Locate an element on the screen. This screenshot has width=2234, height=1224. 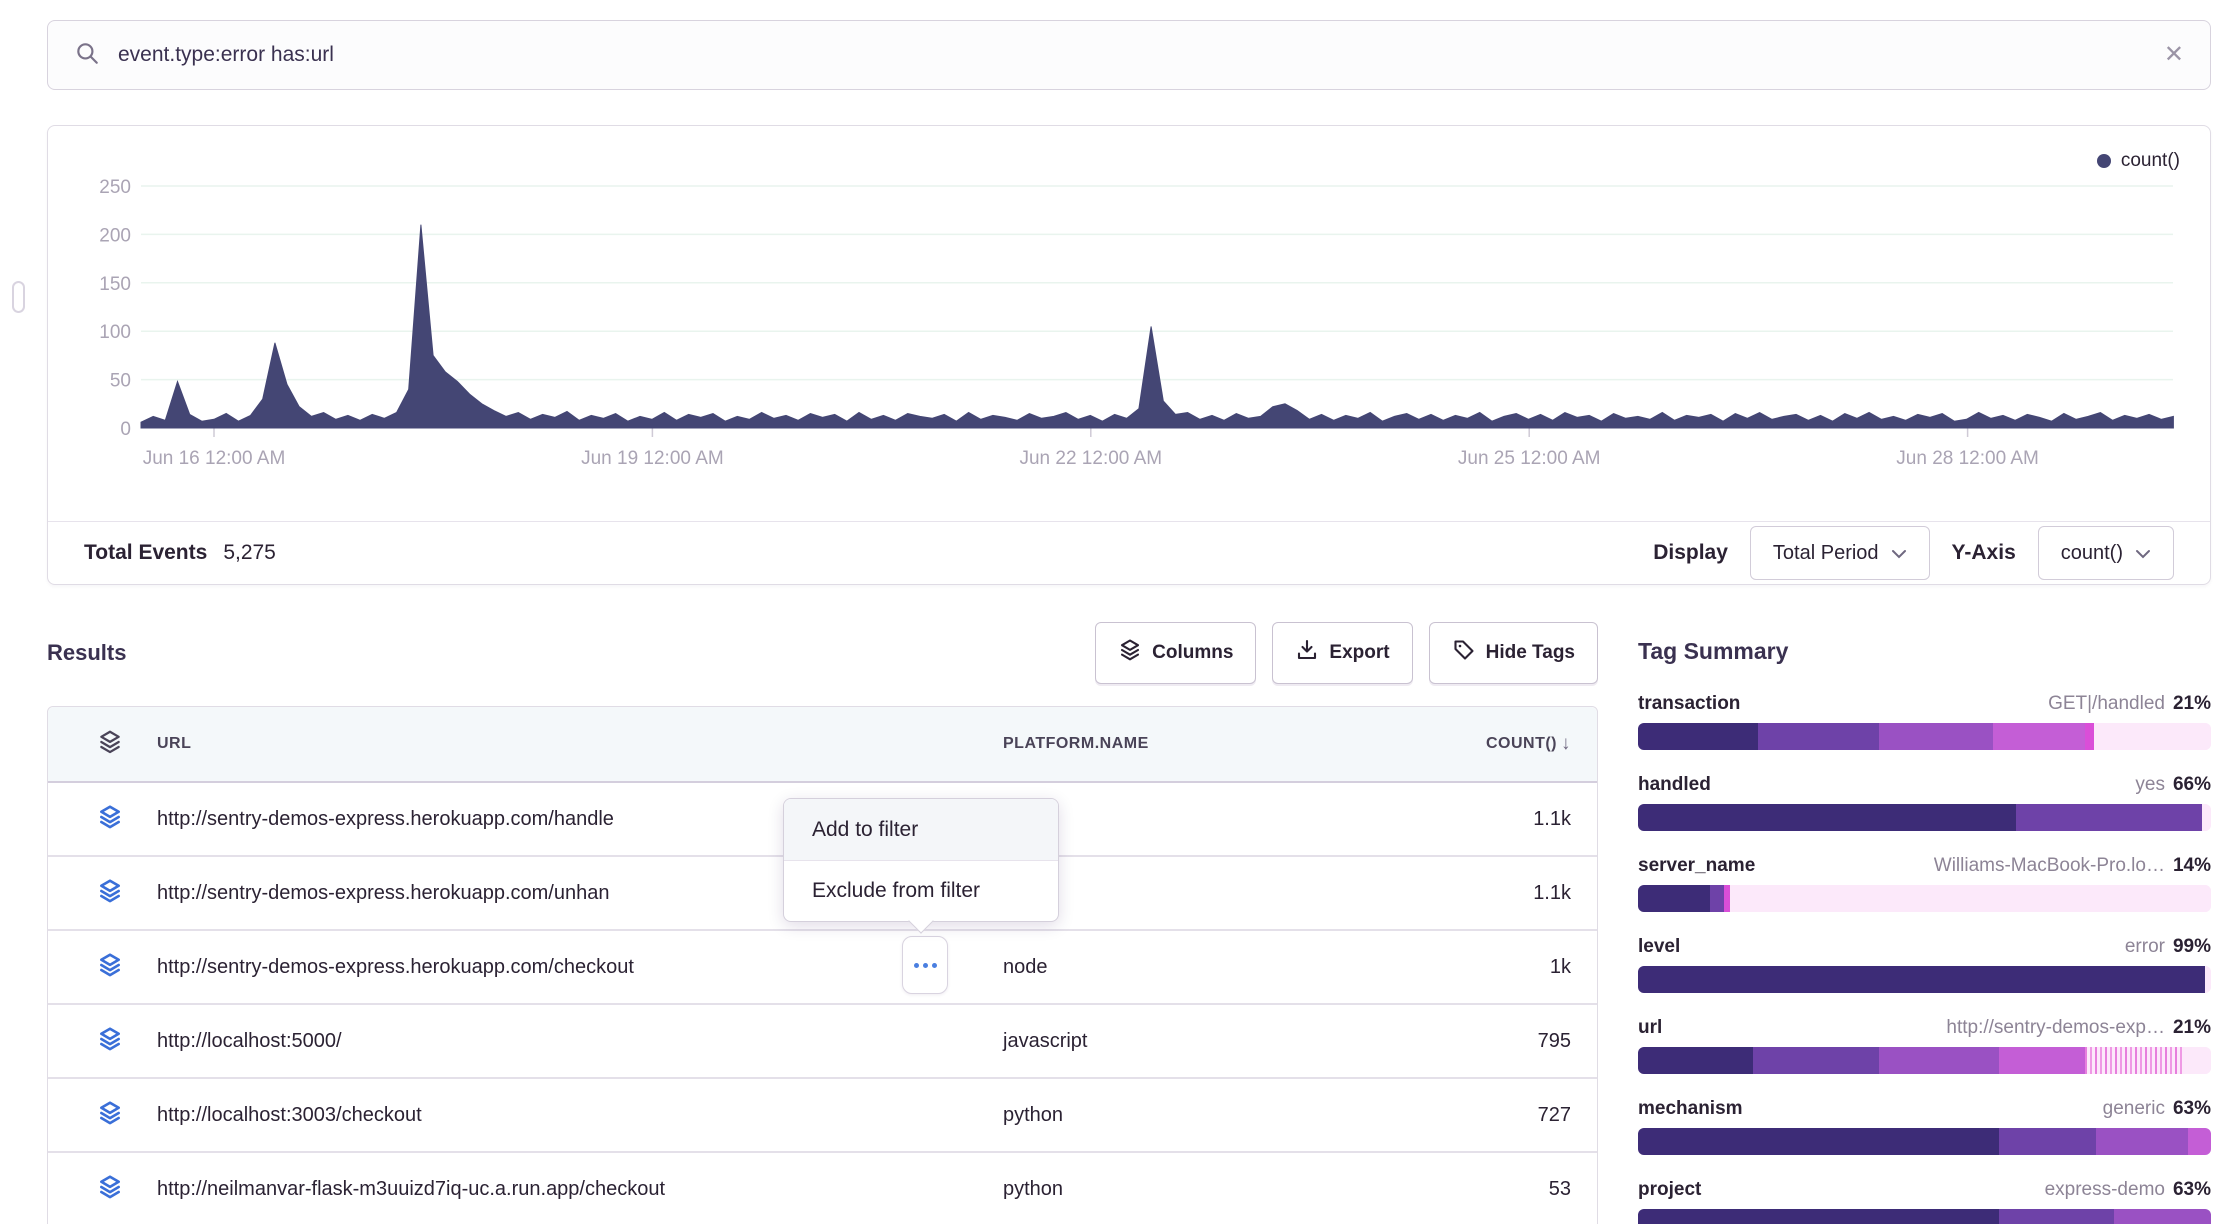
column-header-count: COUNT() ↓ is located at coordinates (1528, 744).